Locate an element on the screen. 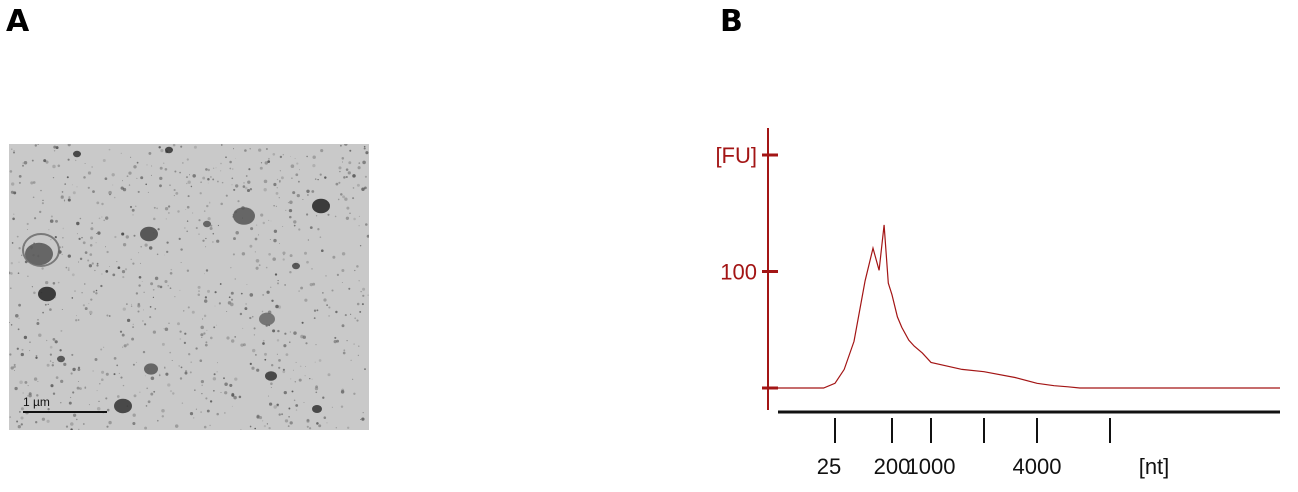  scale-bar-label: 1 µm is located at coordinates (36, 402).